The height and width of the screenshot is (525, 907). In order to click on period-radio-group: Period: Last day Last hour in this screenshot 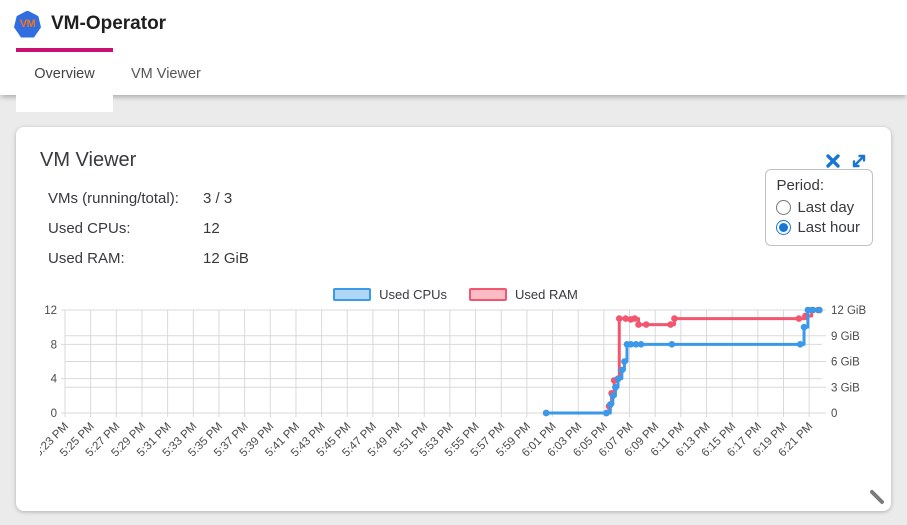, I will do `click(819, 207)`.